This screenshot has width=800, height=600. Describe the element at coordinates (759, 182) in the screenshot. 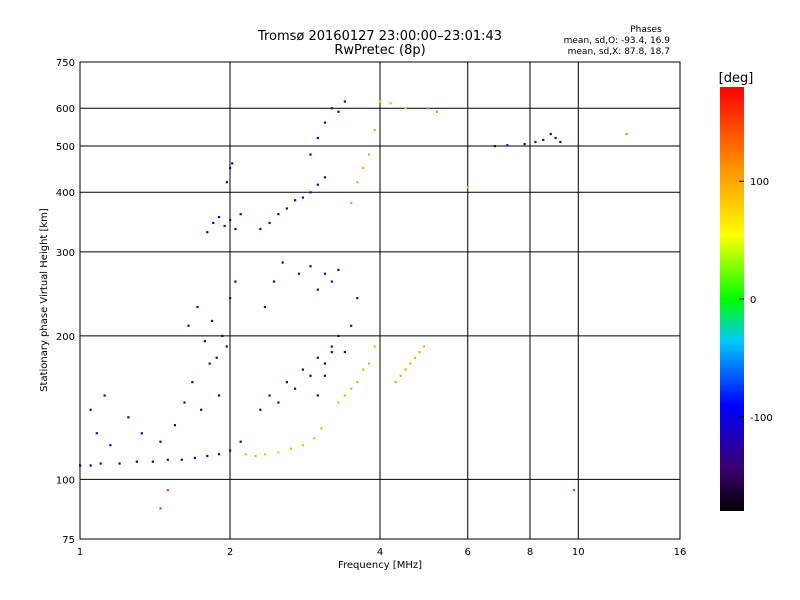

I see `colorbar-tick-label: 100` at that location.